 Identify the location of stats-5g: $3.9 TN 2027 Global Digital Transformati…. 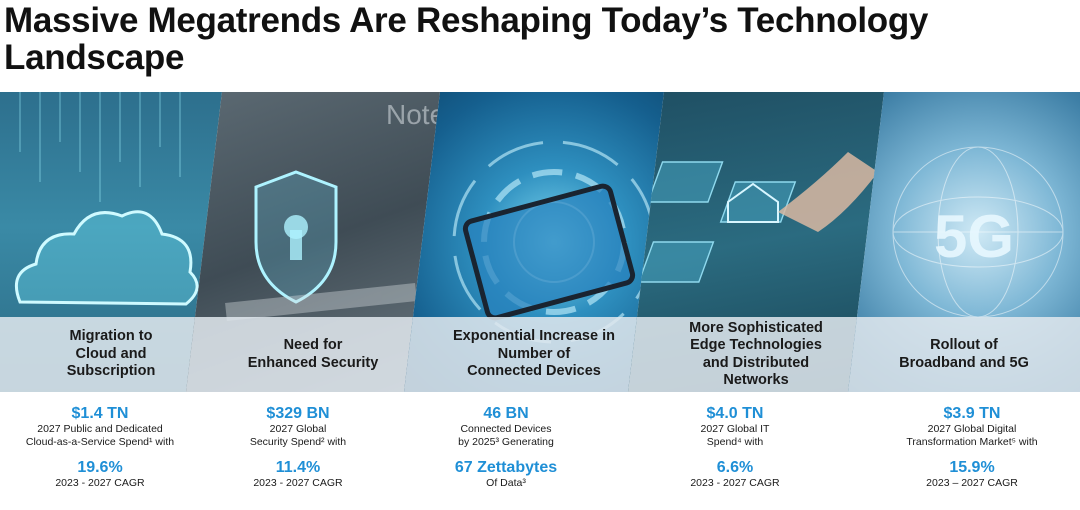
(972, 447).